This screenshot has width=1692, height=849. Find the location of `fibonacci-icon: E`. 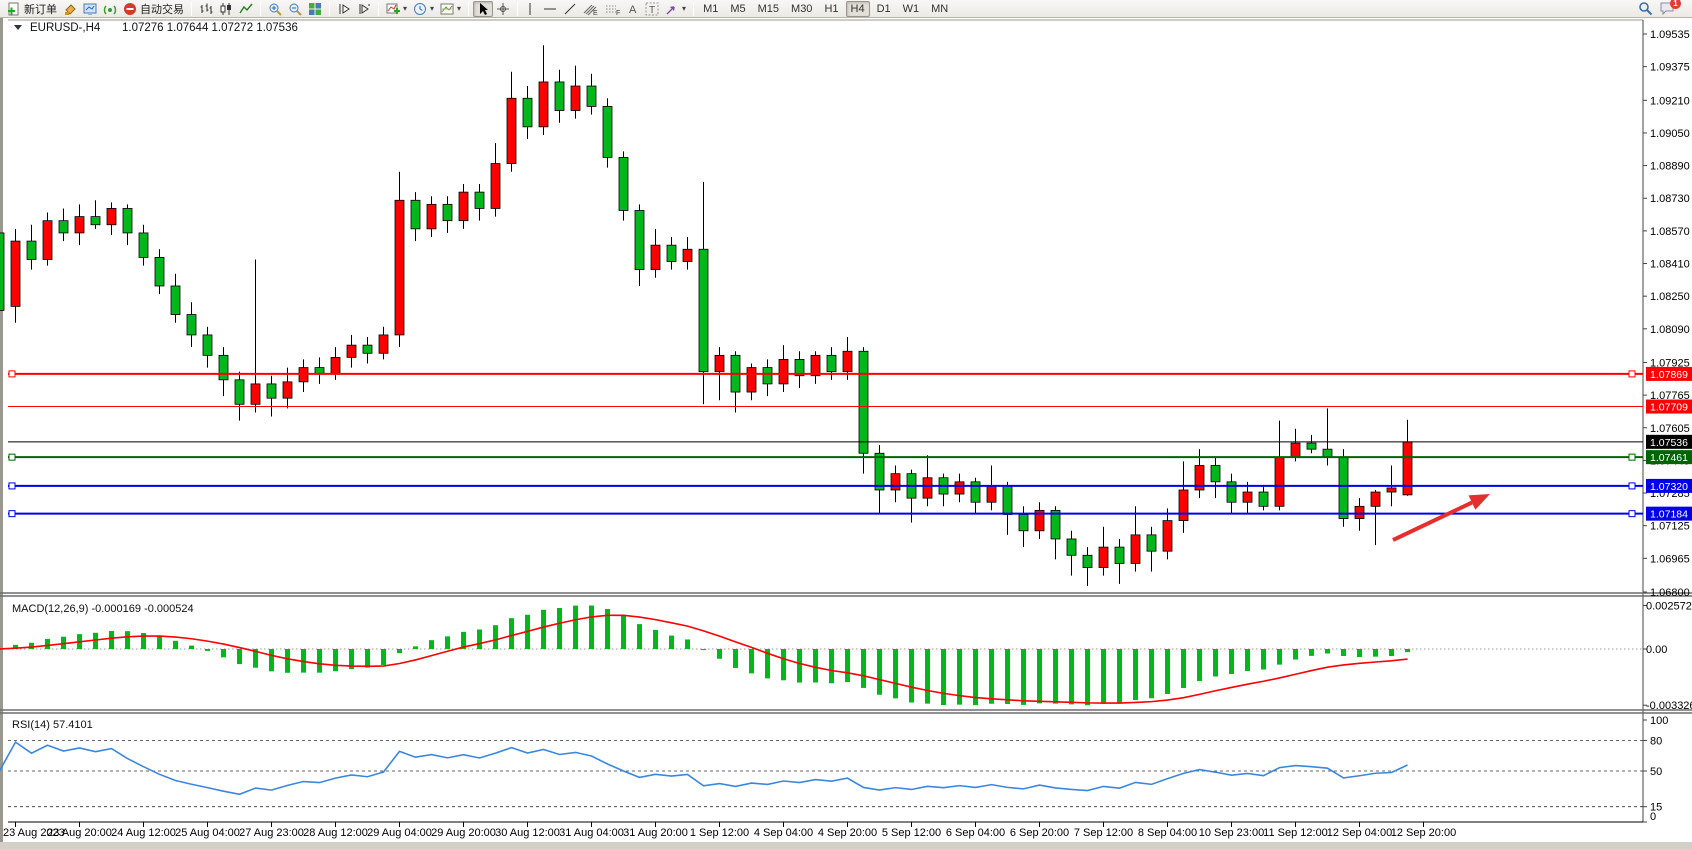

fibonacci-icon: E is located at coordinates (590, 10).